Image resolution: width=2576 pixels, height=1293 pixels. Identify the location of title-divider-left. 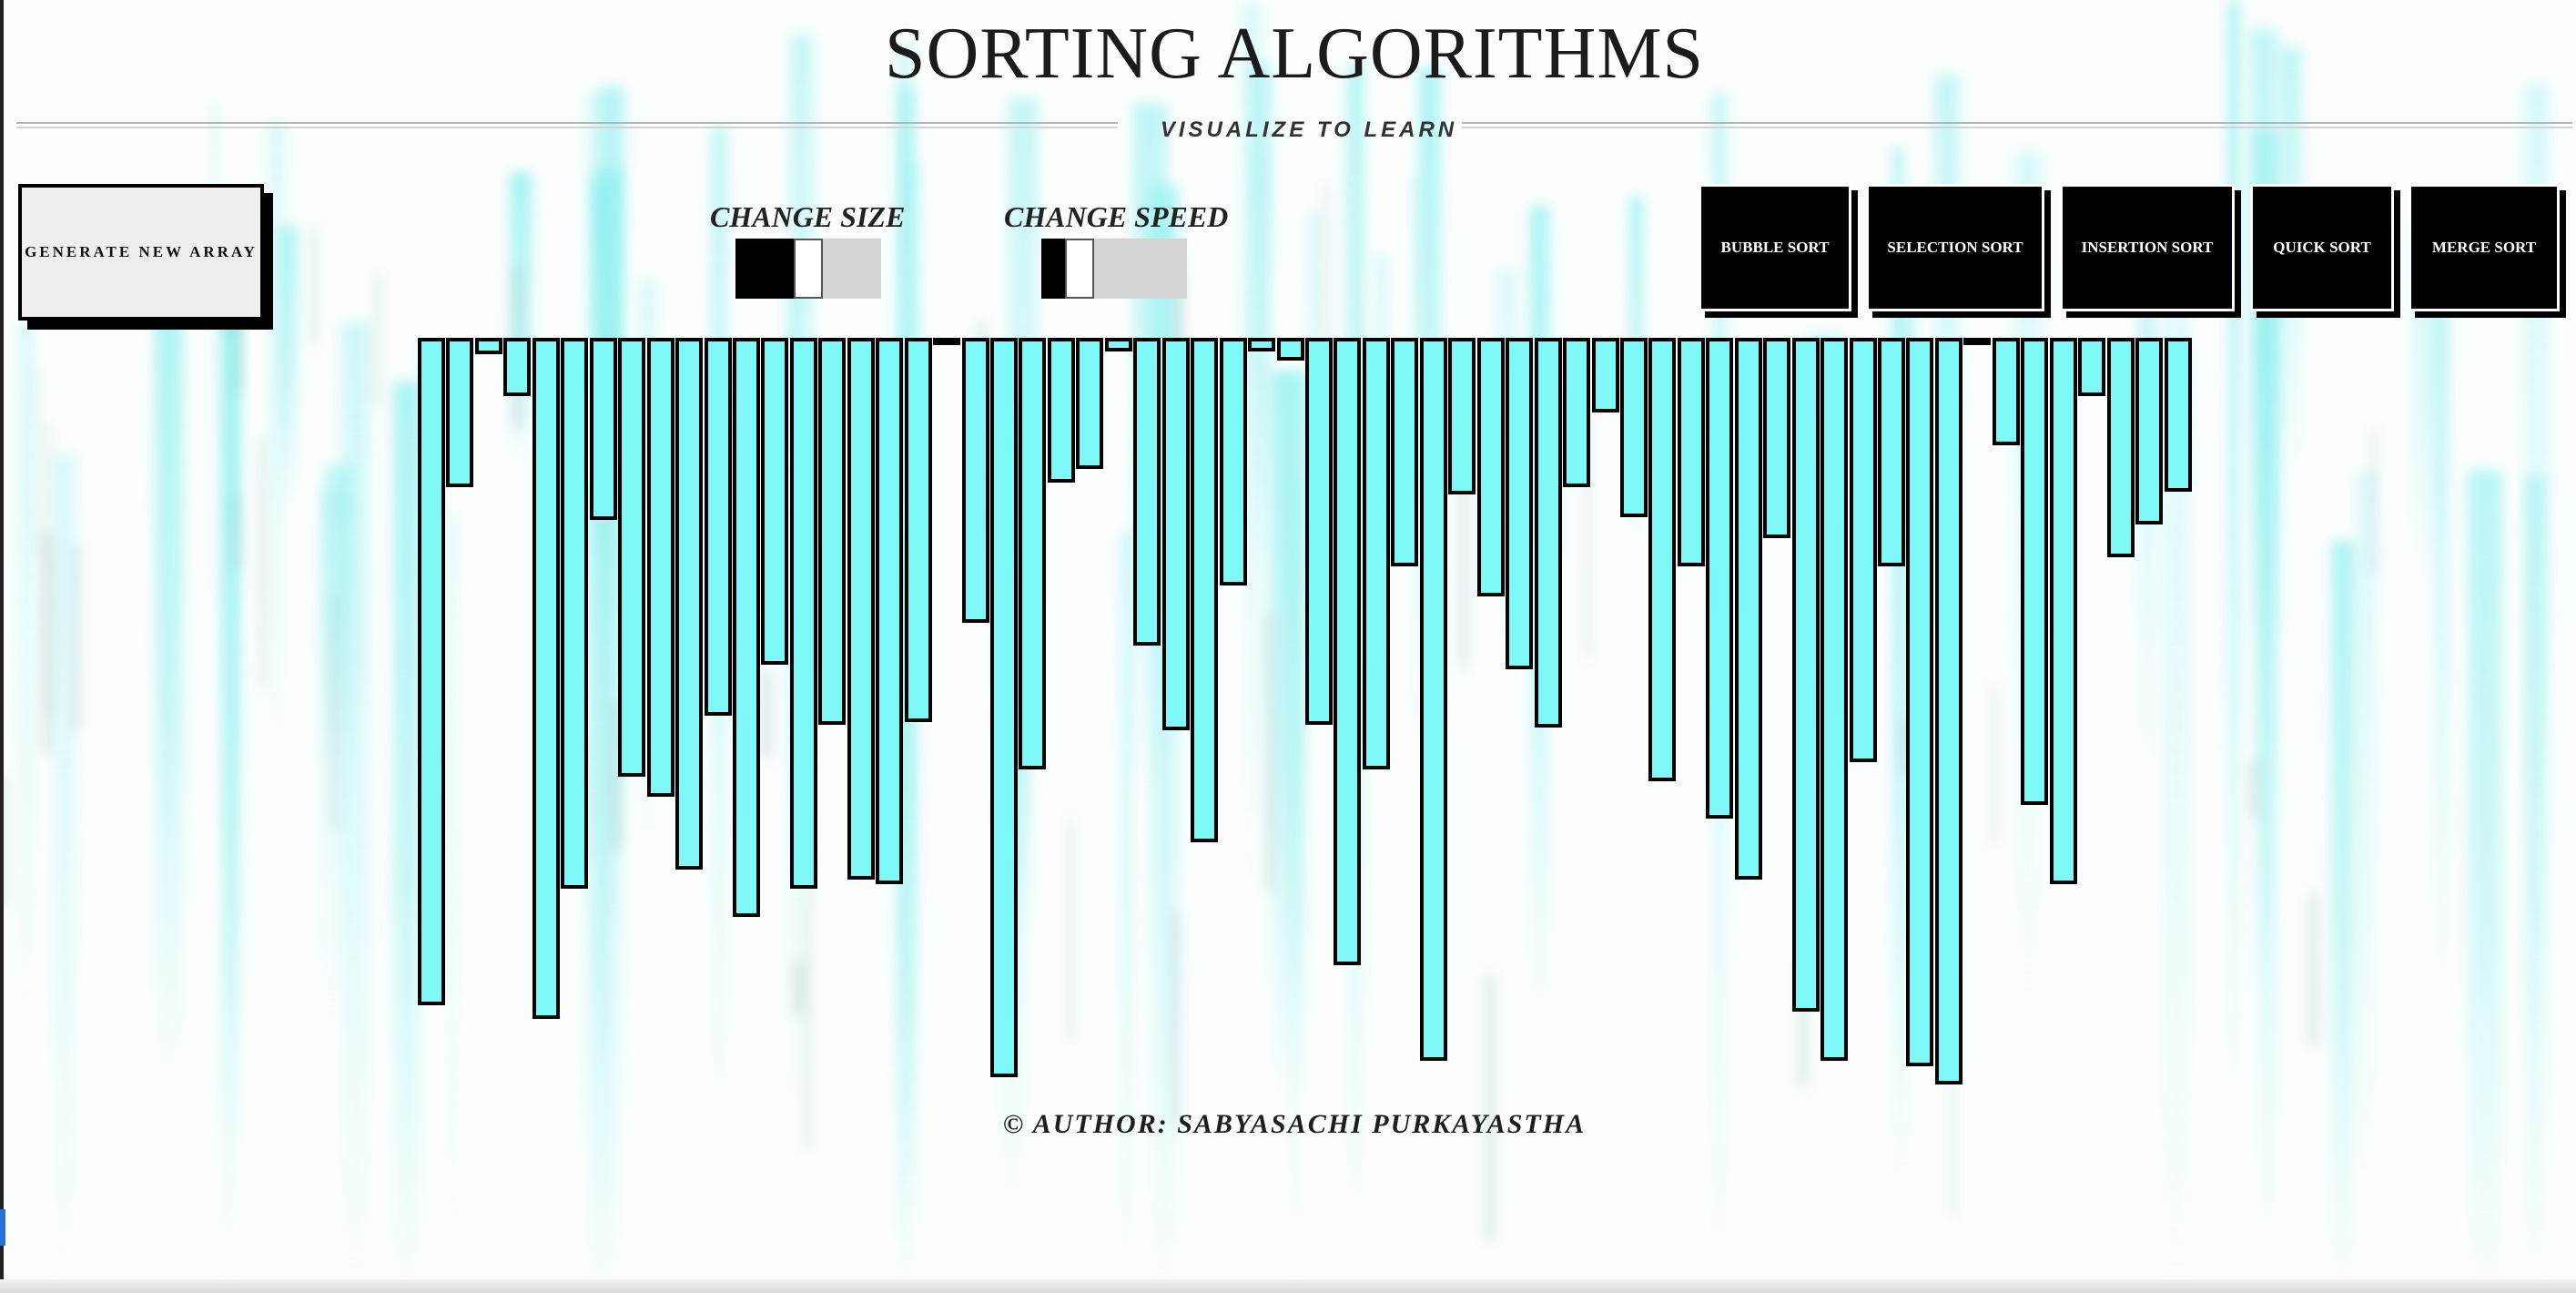
(567, 125).